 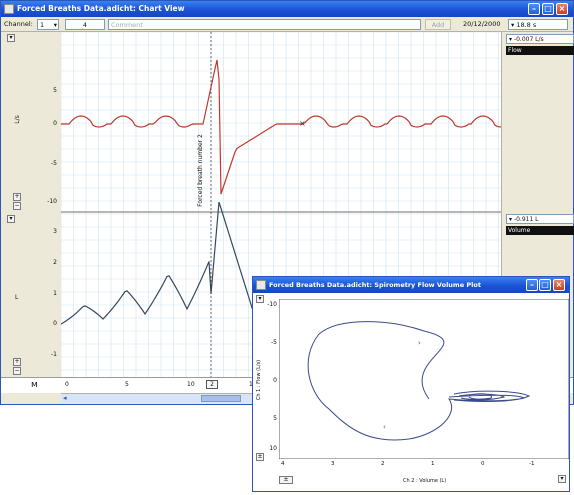 I want to click on chart-view-title: Forced Breaths Data.adicht: Chart View, so click(x=101, y=8).